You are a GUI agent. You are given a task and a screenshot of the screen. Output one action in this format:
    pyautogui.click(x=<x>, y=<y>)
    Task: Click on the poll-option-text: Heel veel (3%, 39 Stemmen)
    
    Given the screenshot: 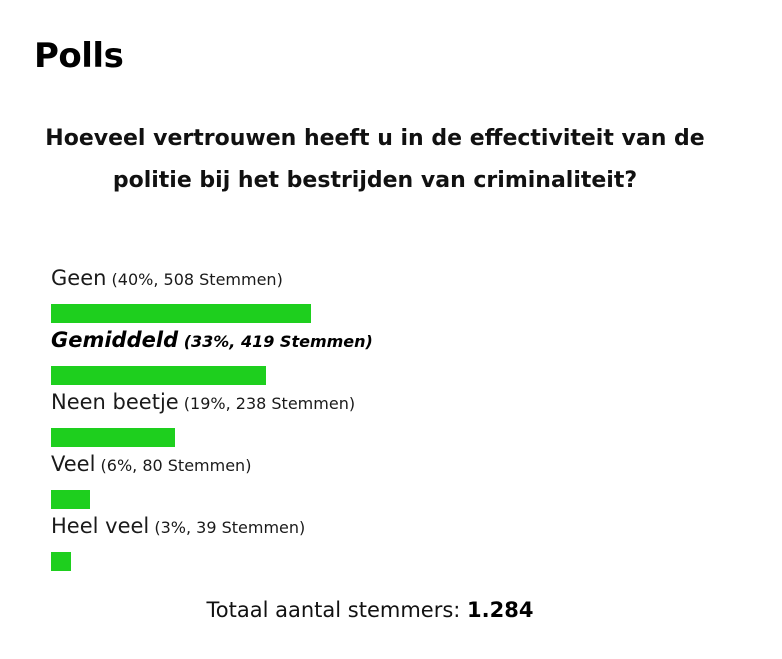 What is the action you would take?
    pyautogui.click(x=178, y=526)
    